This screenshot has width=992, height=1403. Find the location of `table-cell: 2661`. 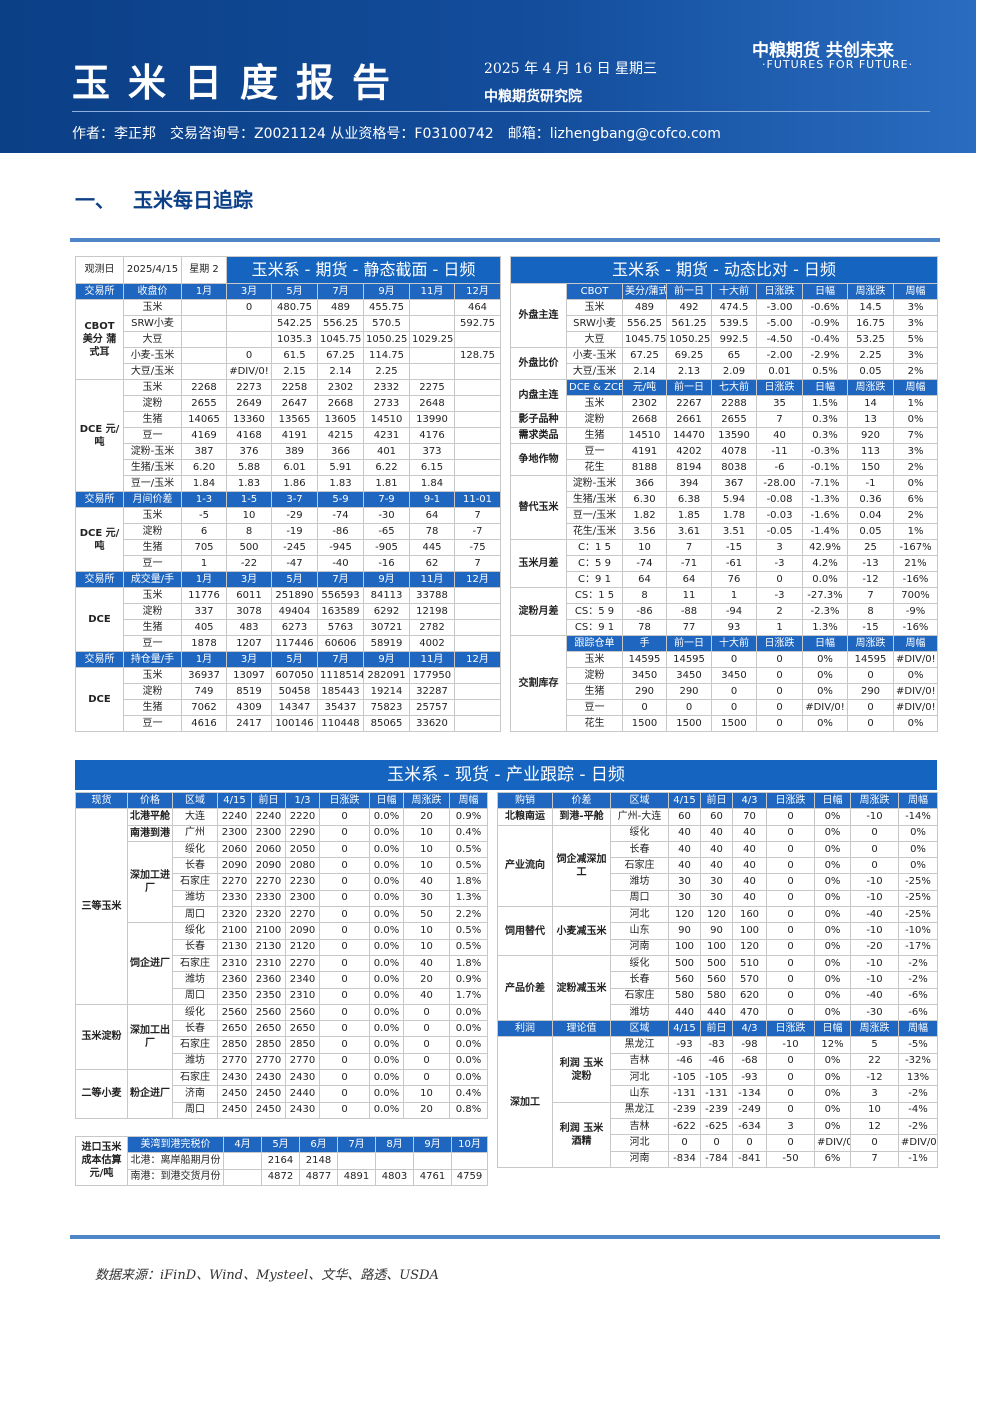

table-cell: 2661 is located at coordinates (689, 419).